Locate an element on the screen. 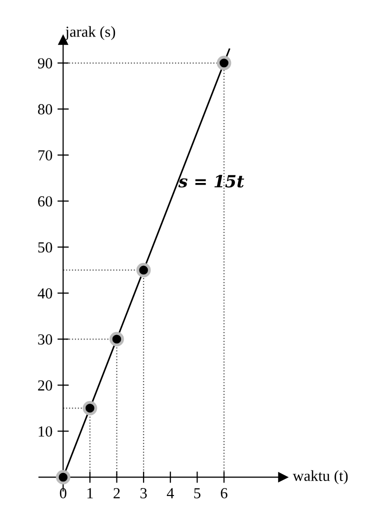 This screenshot has width=371, height=510. annotation: s = 15t is located at coordinates (211, 181).